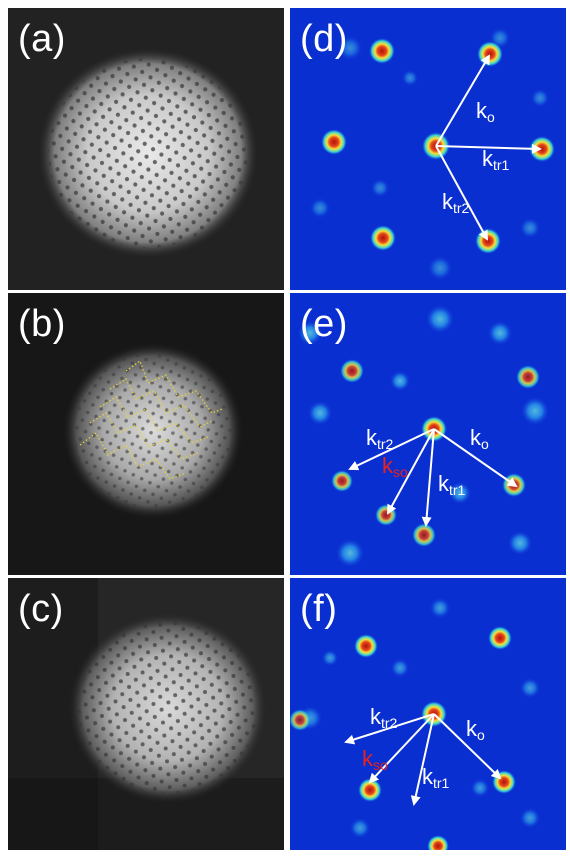 This screenshot has height=859, width=570. What do you see at coordinates (324, 39) in the screenshot?
I see `panel-label: (d)` at bounding box center [324, 39].